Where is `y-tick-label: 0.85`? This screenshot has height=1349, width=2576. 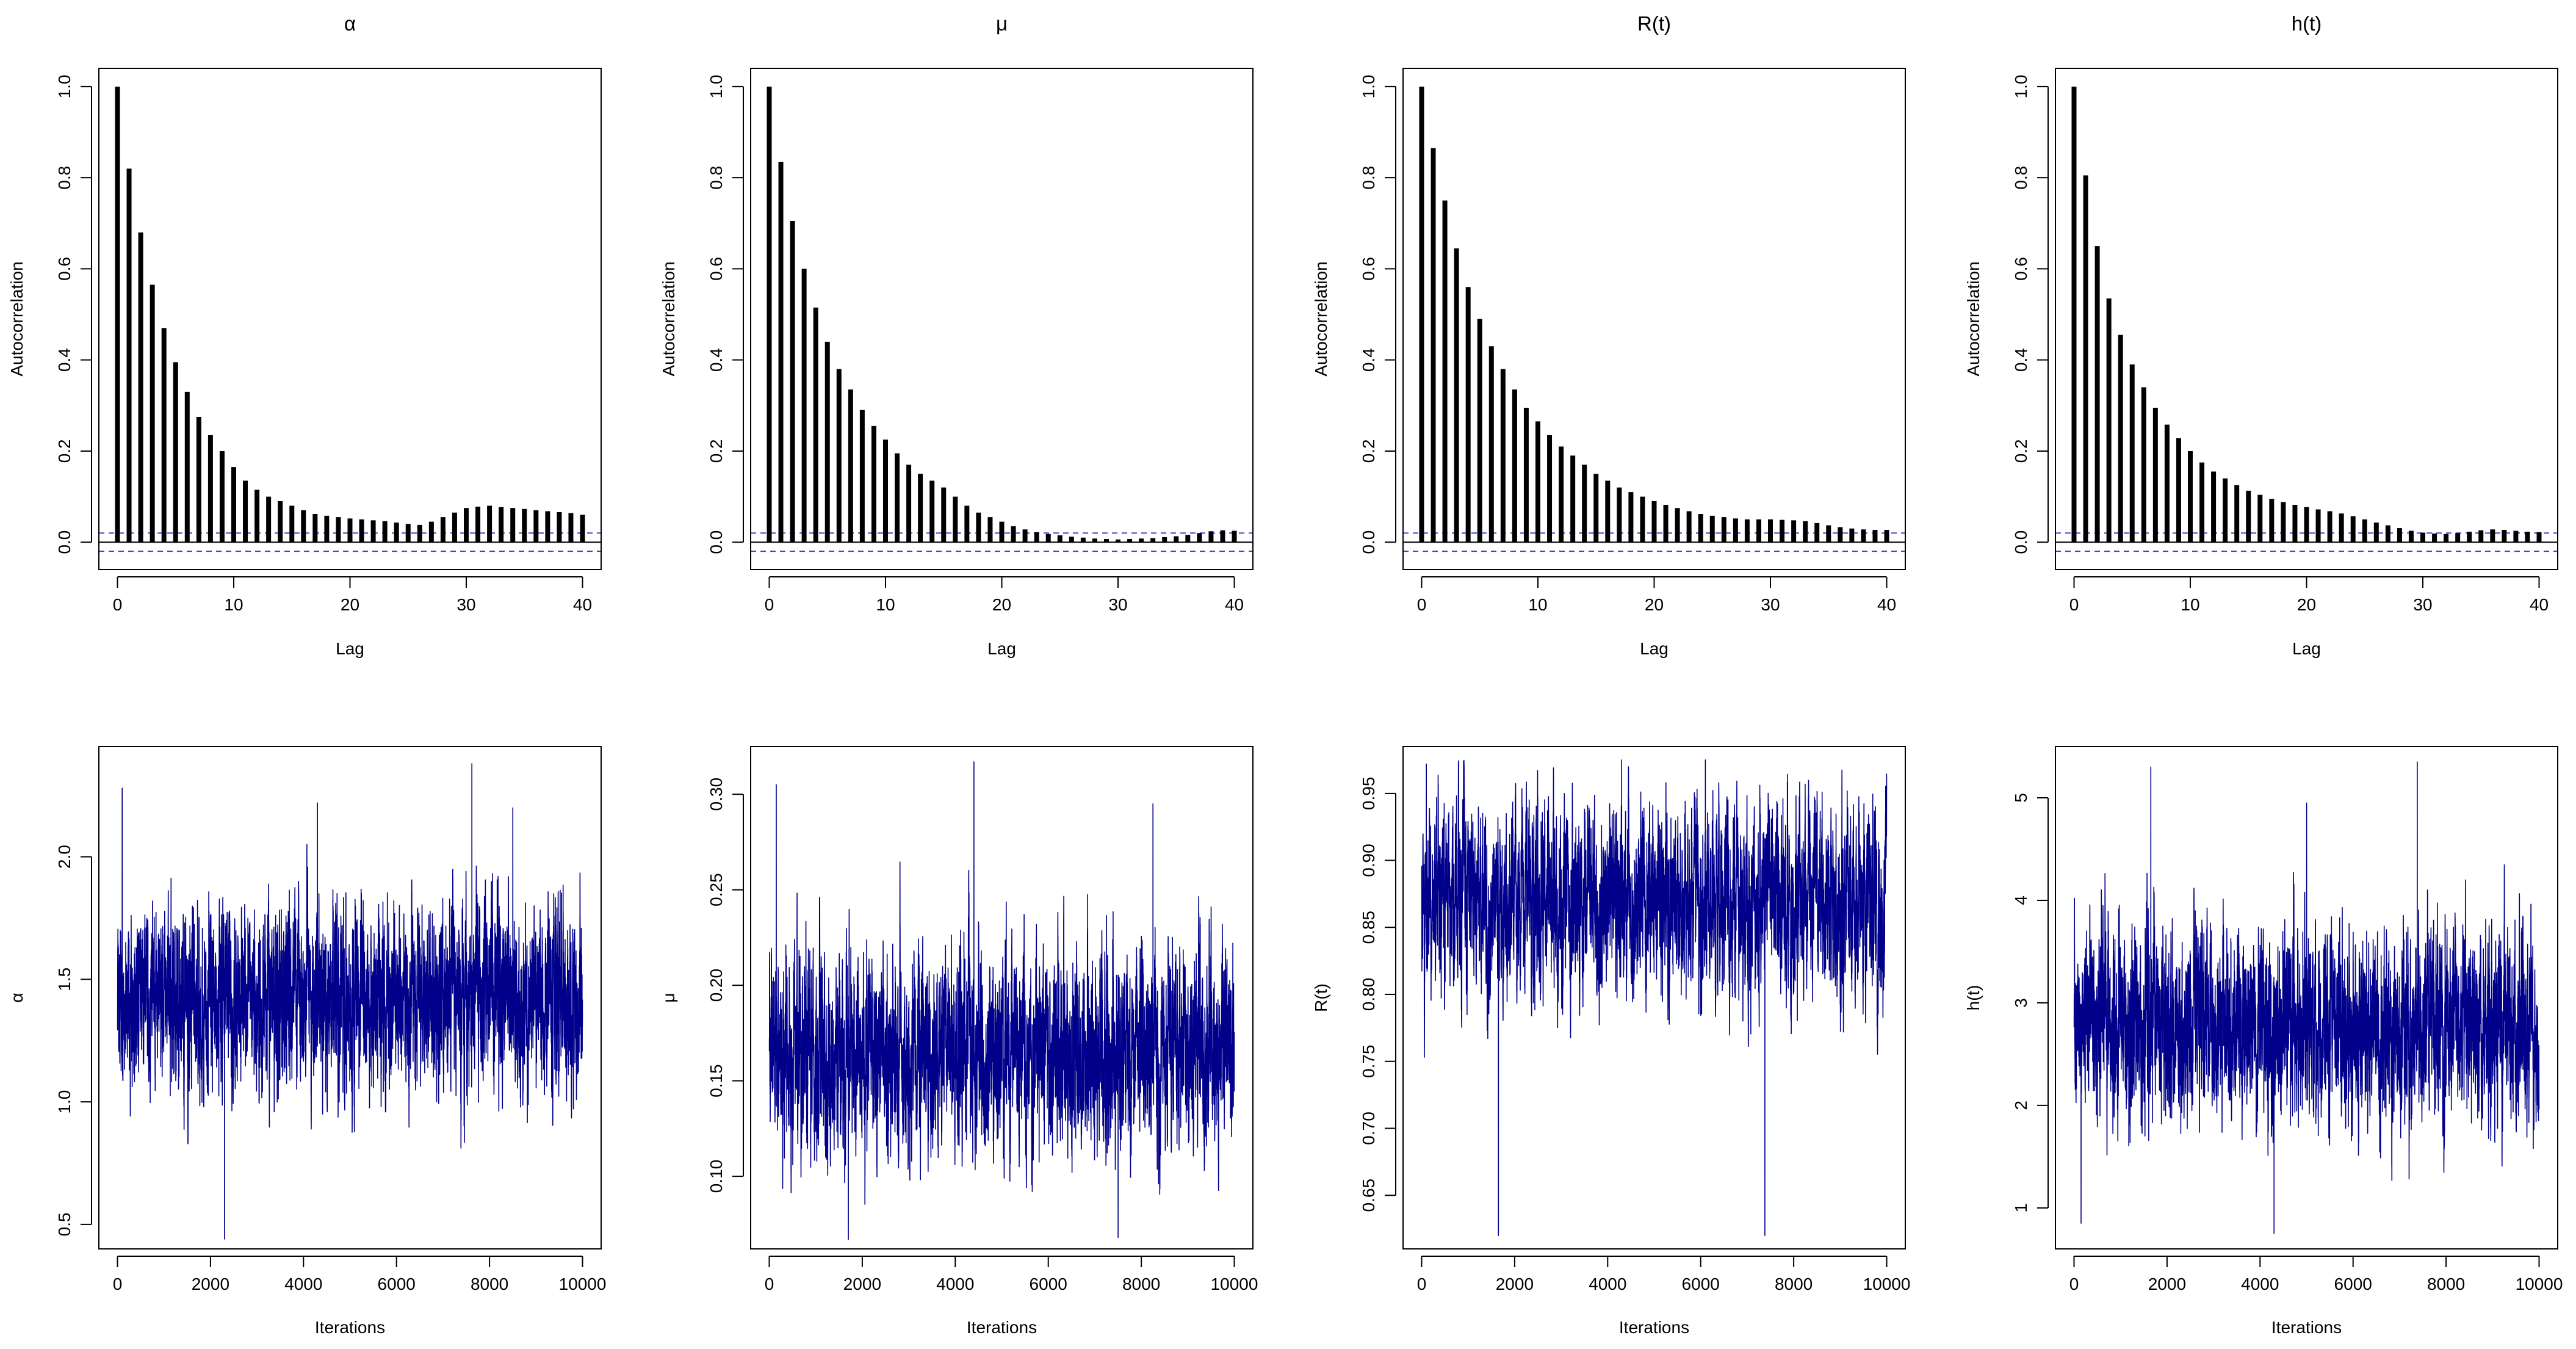 y-tick-label: 0.85 is located at coordinates (1368, 927).